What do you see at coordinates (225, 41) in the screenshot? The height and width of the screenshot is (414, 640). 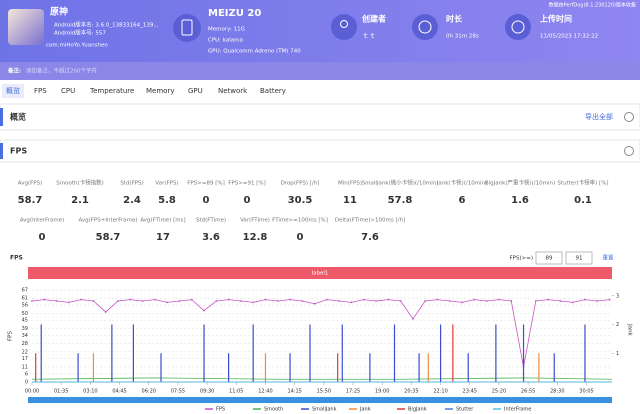 I see `cpu: CPU: kalama` at bounding box center [225, 41].